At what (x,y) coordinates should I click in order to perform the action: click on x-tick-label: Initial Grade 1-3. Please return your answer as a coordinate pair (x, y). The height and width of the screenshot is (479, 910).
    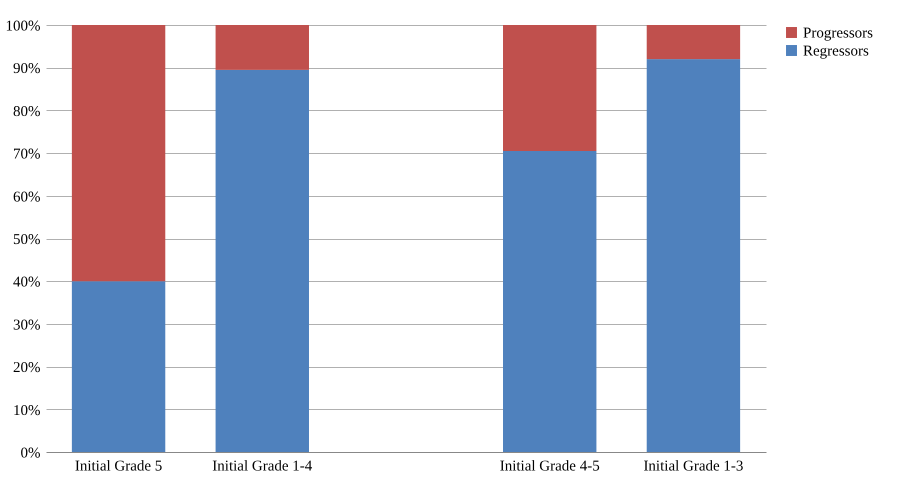
    Looking at the image, I should click on (693, 466).